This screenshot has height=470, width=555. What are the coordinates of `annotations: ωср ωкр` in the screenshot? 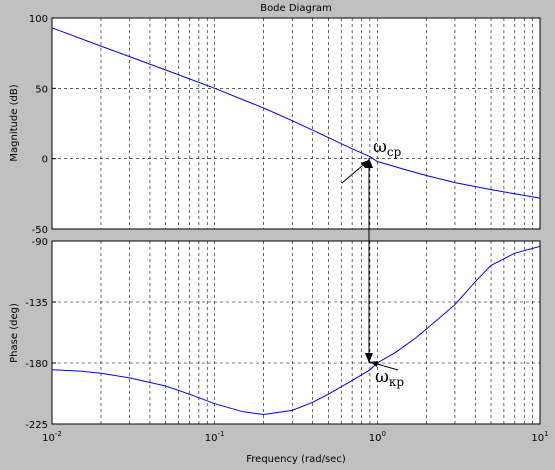 It's located at (372, 263).